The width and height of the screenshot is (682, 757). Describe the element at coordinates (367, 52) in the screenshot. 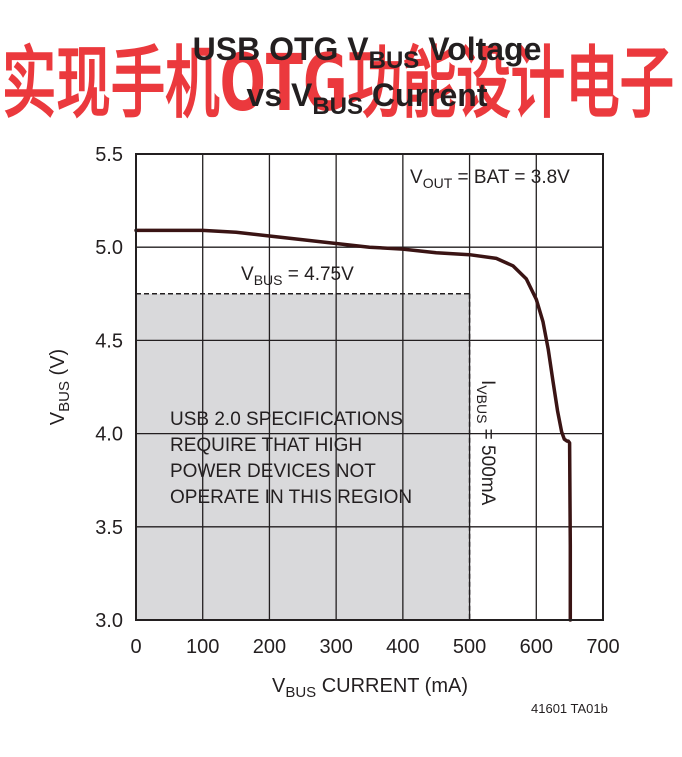

I see `chart-title-line-1: USB OTG VBUS Voltage` at that location.